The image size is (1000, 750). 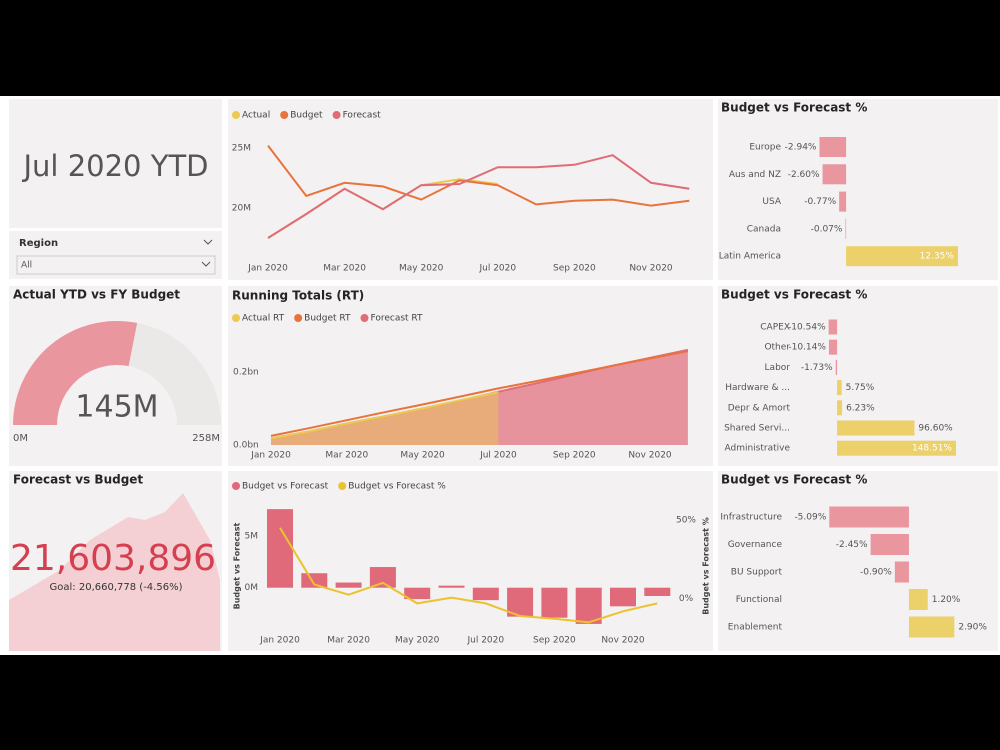 I want to click on legend-label: Budget vs Forecast, so click(x=285, y=487).